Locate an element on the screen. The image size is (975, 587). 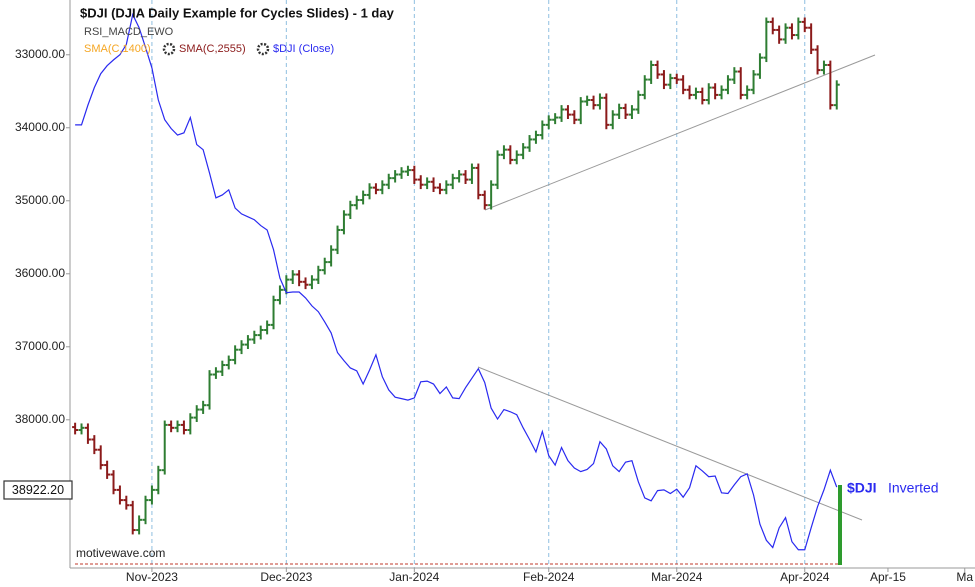
signal-bar is located at coordinates (840, 525).